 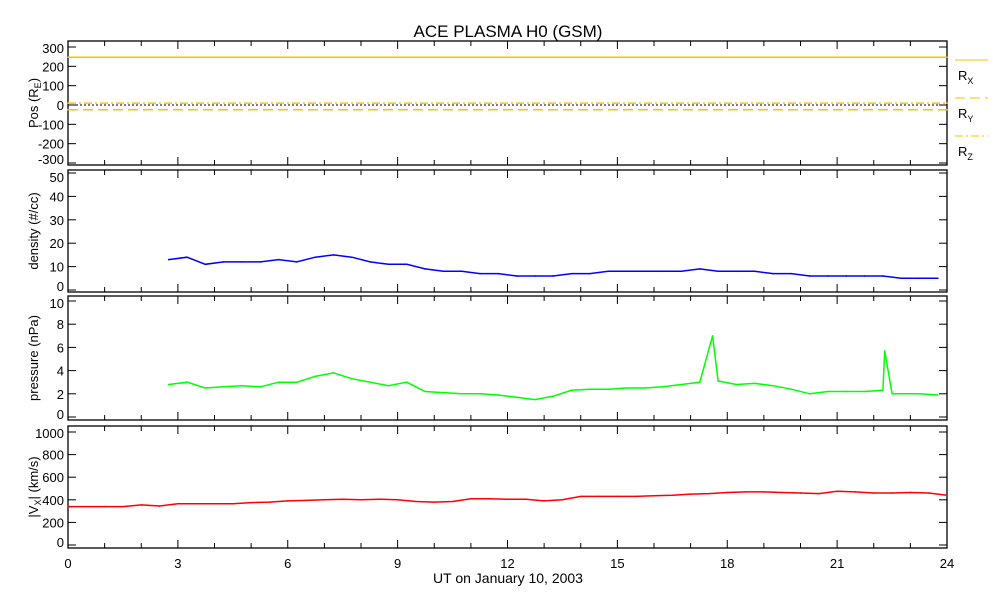 What do you see at coordinates (507, 563) in the screenshot?
I see `x-tick-label: 12` at bounding box center [507, 563].